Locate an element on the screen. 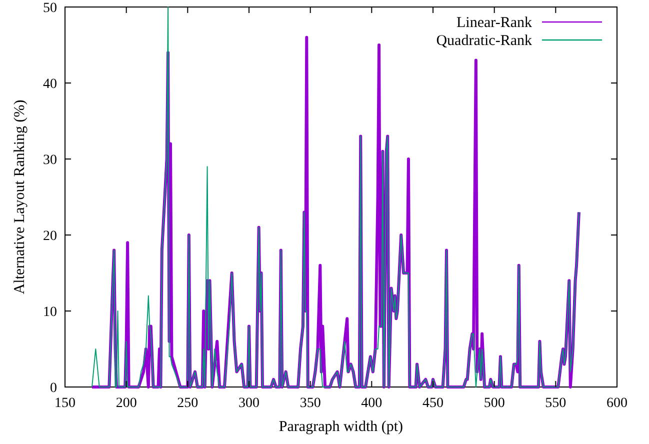 The height and width of the screenshot is (444, 649). y-tick-label: 50 is located at coordinates (50, 8).